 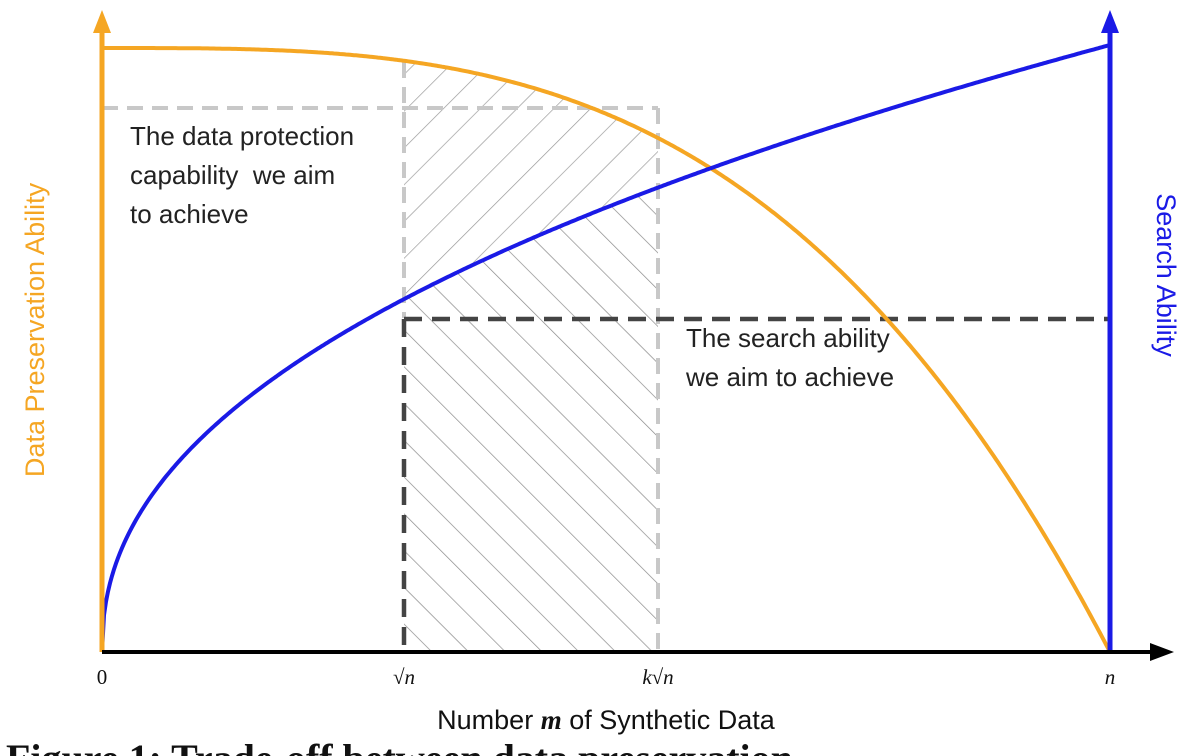 I want to click on right-axis-title: Search Ability, so click(x=1166, y=275).